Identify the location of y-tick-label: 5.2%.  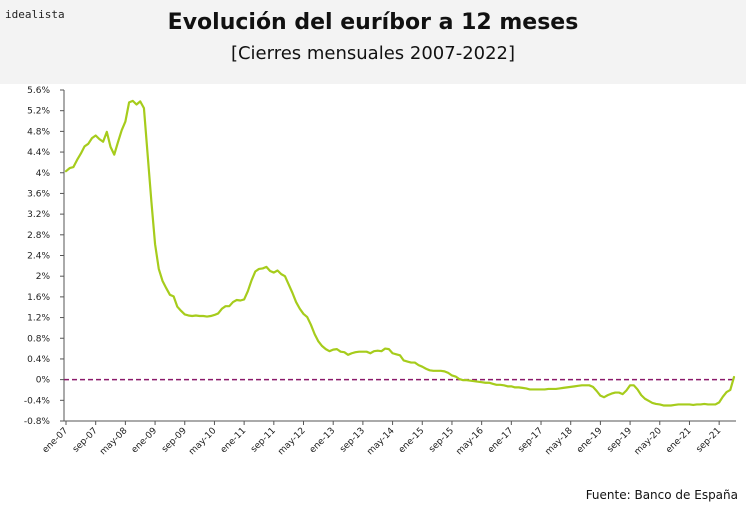
(38, 112).